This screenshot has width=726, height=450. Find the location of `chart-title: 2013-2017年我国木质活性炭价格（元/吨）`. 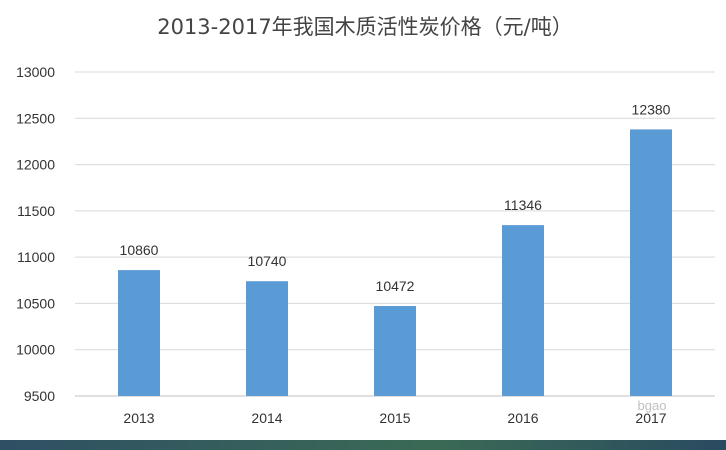

chart-title: 2013-2017年我国木质活性炭价格（元/吨） is located at coordinates (365, 27).